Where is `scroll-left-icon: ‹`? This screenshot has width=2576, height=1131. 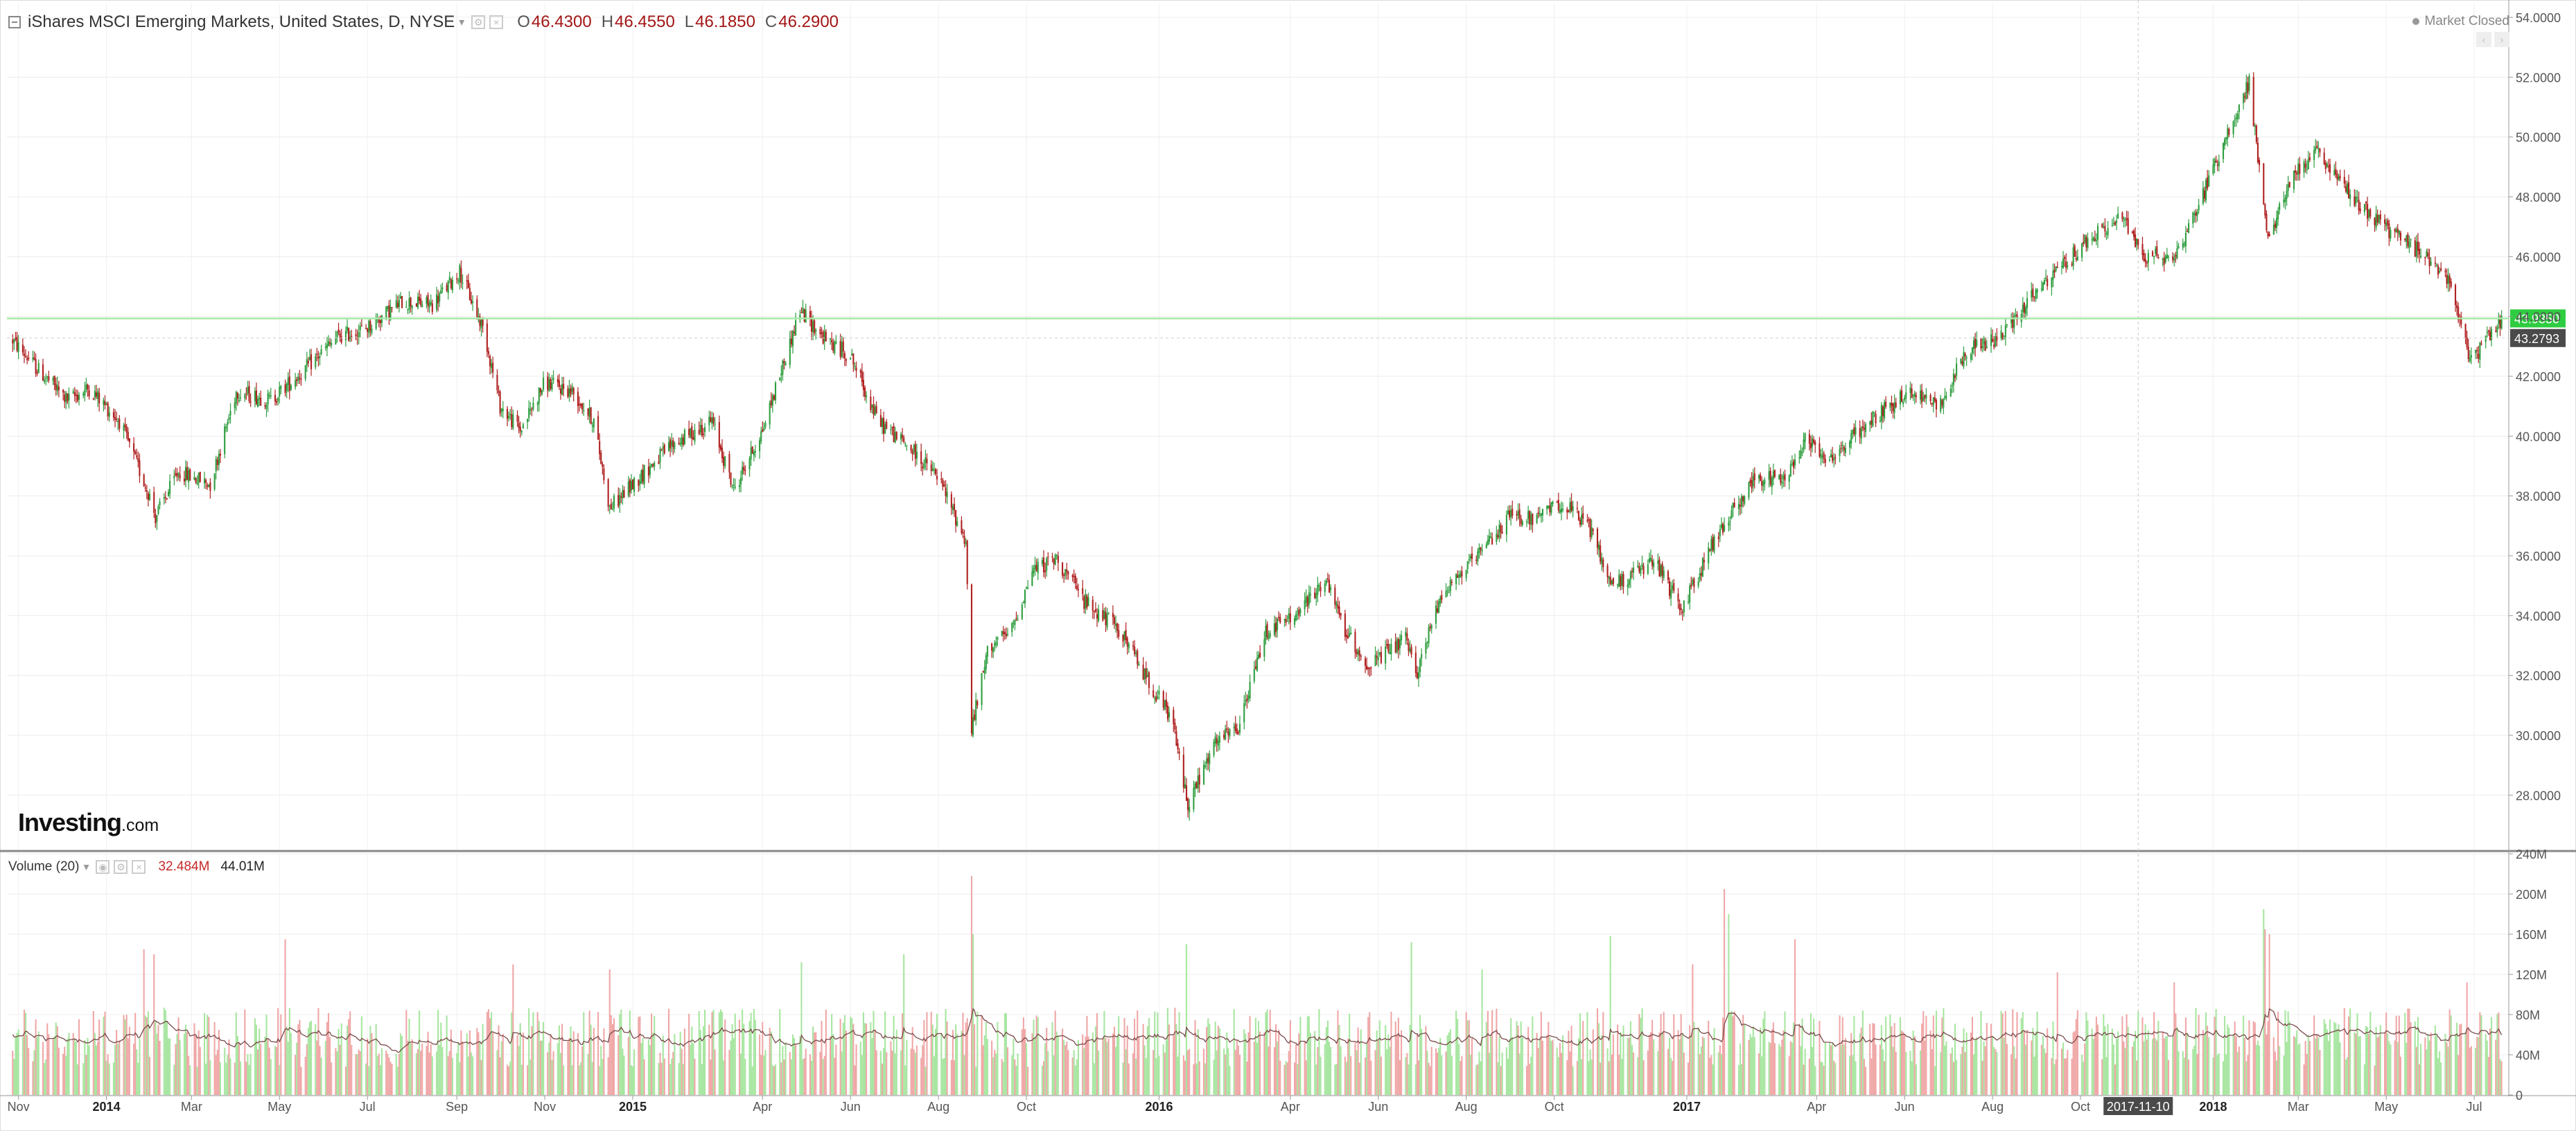
scroll-left-icon: ‹ is located at coordinates (2483, 39).